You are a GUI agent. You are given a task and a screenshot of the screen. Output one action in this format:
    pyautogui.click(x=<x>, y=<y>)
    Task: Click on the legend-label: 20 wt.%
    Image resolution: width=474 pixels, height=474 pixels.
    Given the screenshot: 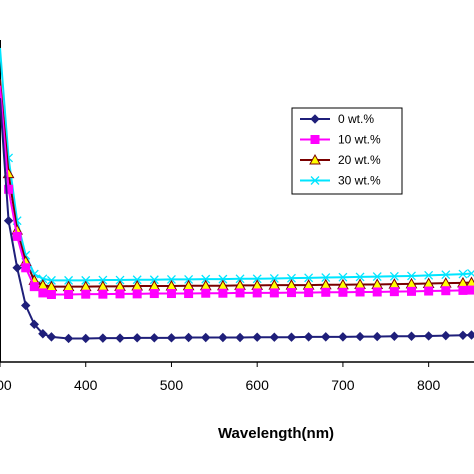 What is the action you would take?
    pyautogui.click(x=359, y=160)
    